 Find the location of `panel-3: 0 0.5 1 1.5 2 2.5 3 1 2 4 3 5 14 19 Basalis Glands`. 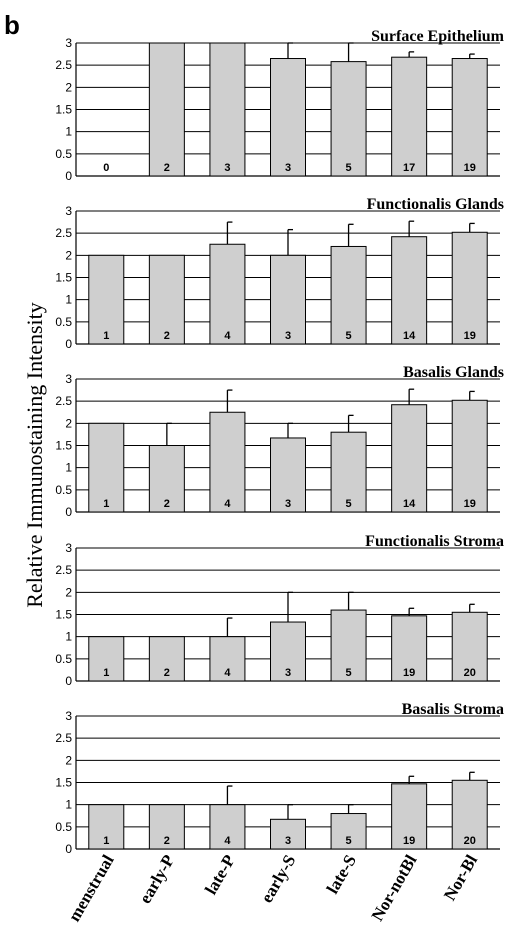

panel-3: 0 0.5 1 1.5 2 2.5 3 1 2 4 3 5 14 19 Basalis Glands is located at coordinates (279, 441).